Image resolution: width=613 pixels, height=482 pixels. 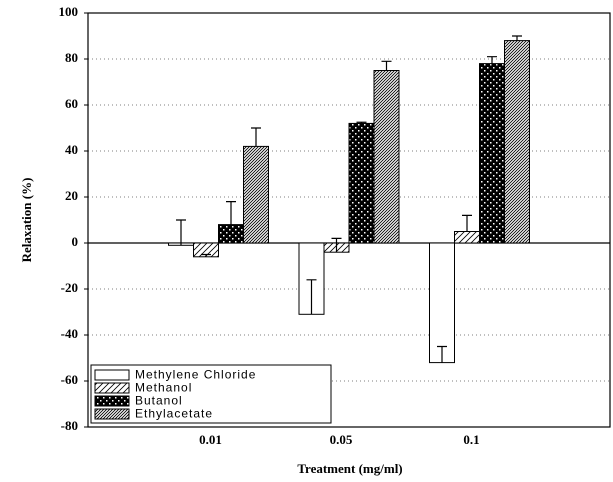 I want to click on legend-box, so click(x=211, y=394).